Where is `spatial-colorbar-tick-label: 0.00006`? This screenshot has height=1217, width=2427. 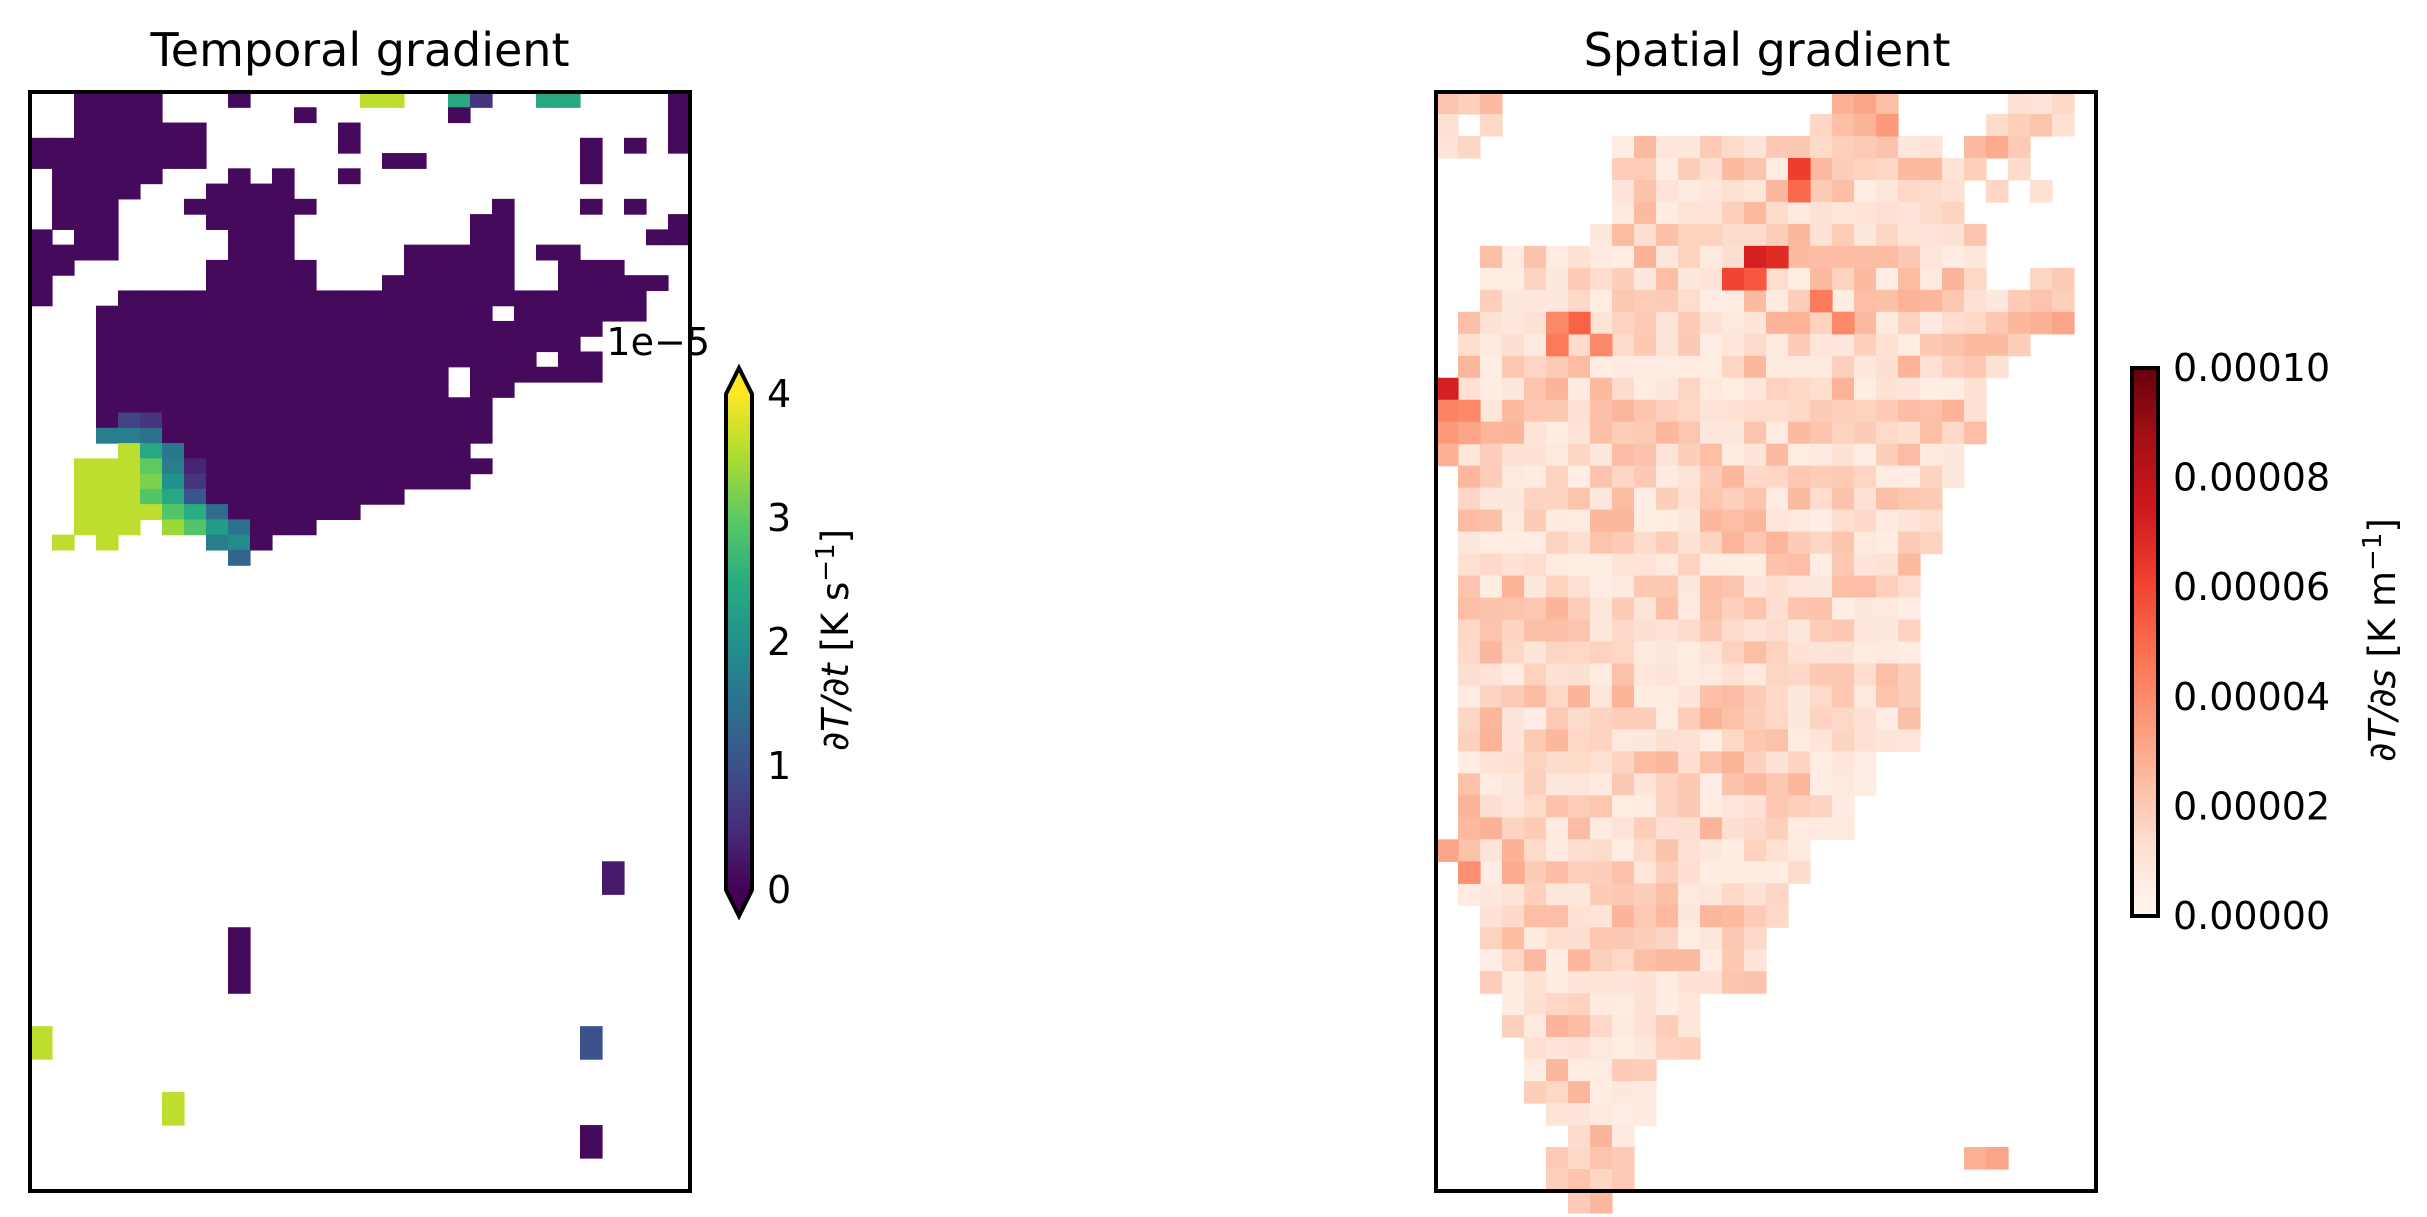
spatial-colorbar-tick-label: 0.00006 is located at coordinates (2251, 587).